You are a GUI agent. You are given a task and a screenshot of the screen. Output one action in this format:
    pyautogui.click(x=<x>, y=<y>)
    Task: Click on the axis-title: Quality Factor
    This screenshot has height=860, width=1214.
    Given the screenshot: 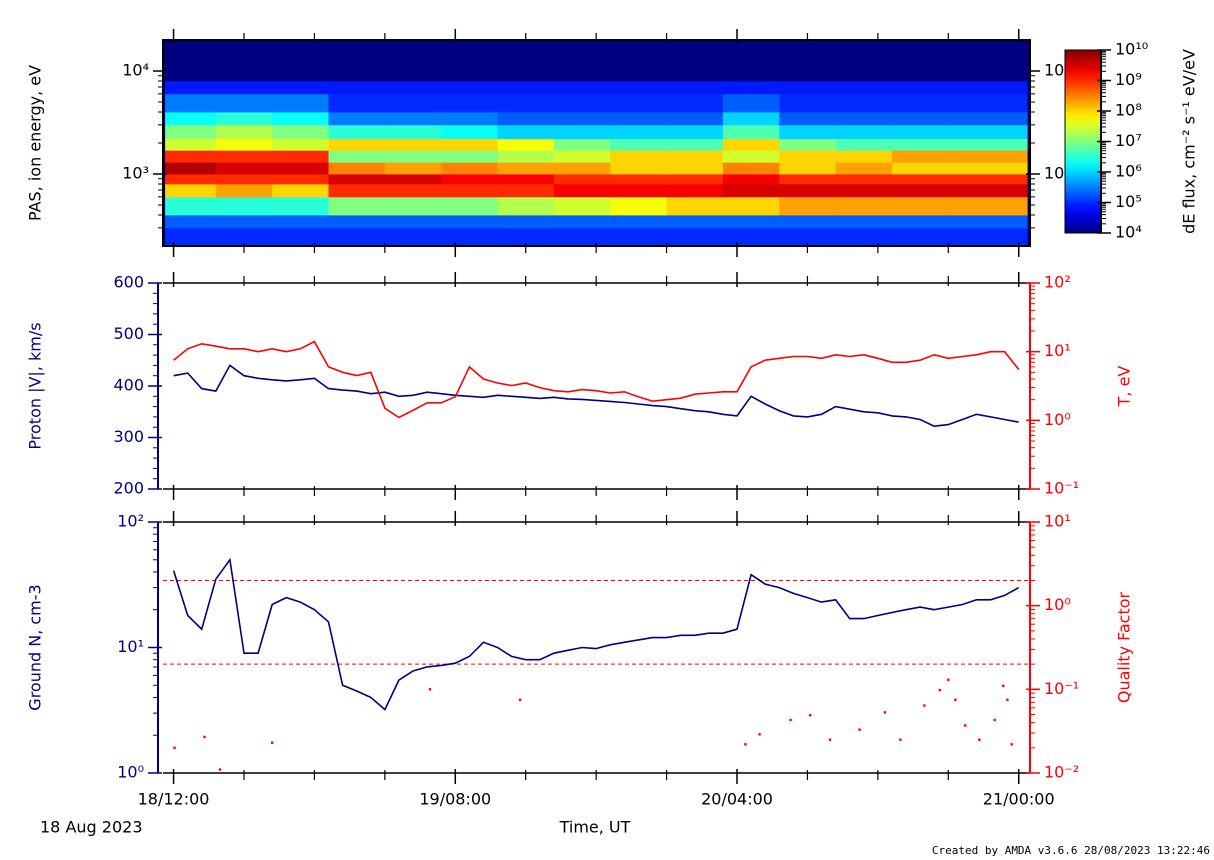 What is the action you would take?
    pyautogui.click(x=1124, y=647)
    